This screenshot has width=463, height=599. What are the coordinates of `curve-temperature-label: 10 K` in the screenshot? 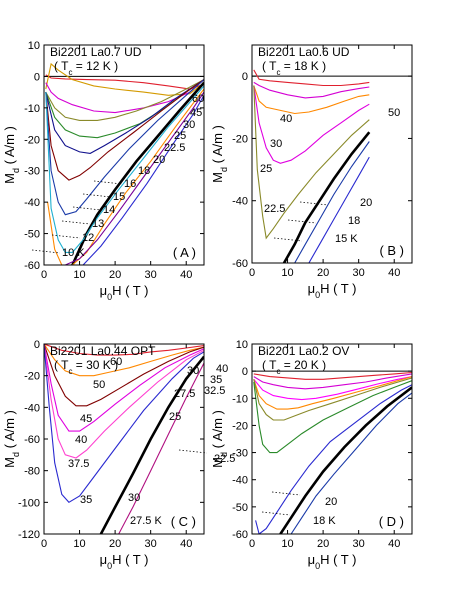 It's located at (73, 253).